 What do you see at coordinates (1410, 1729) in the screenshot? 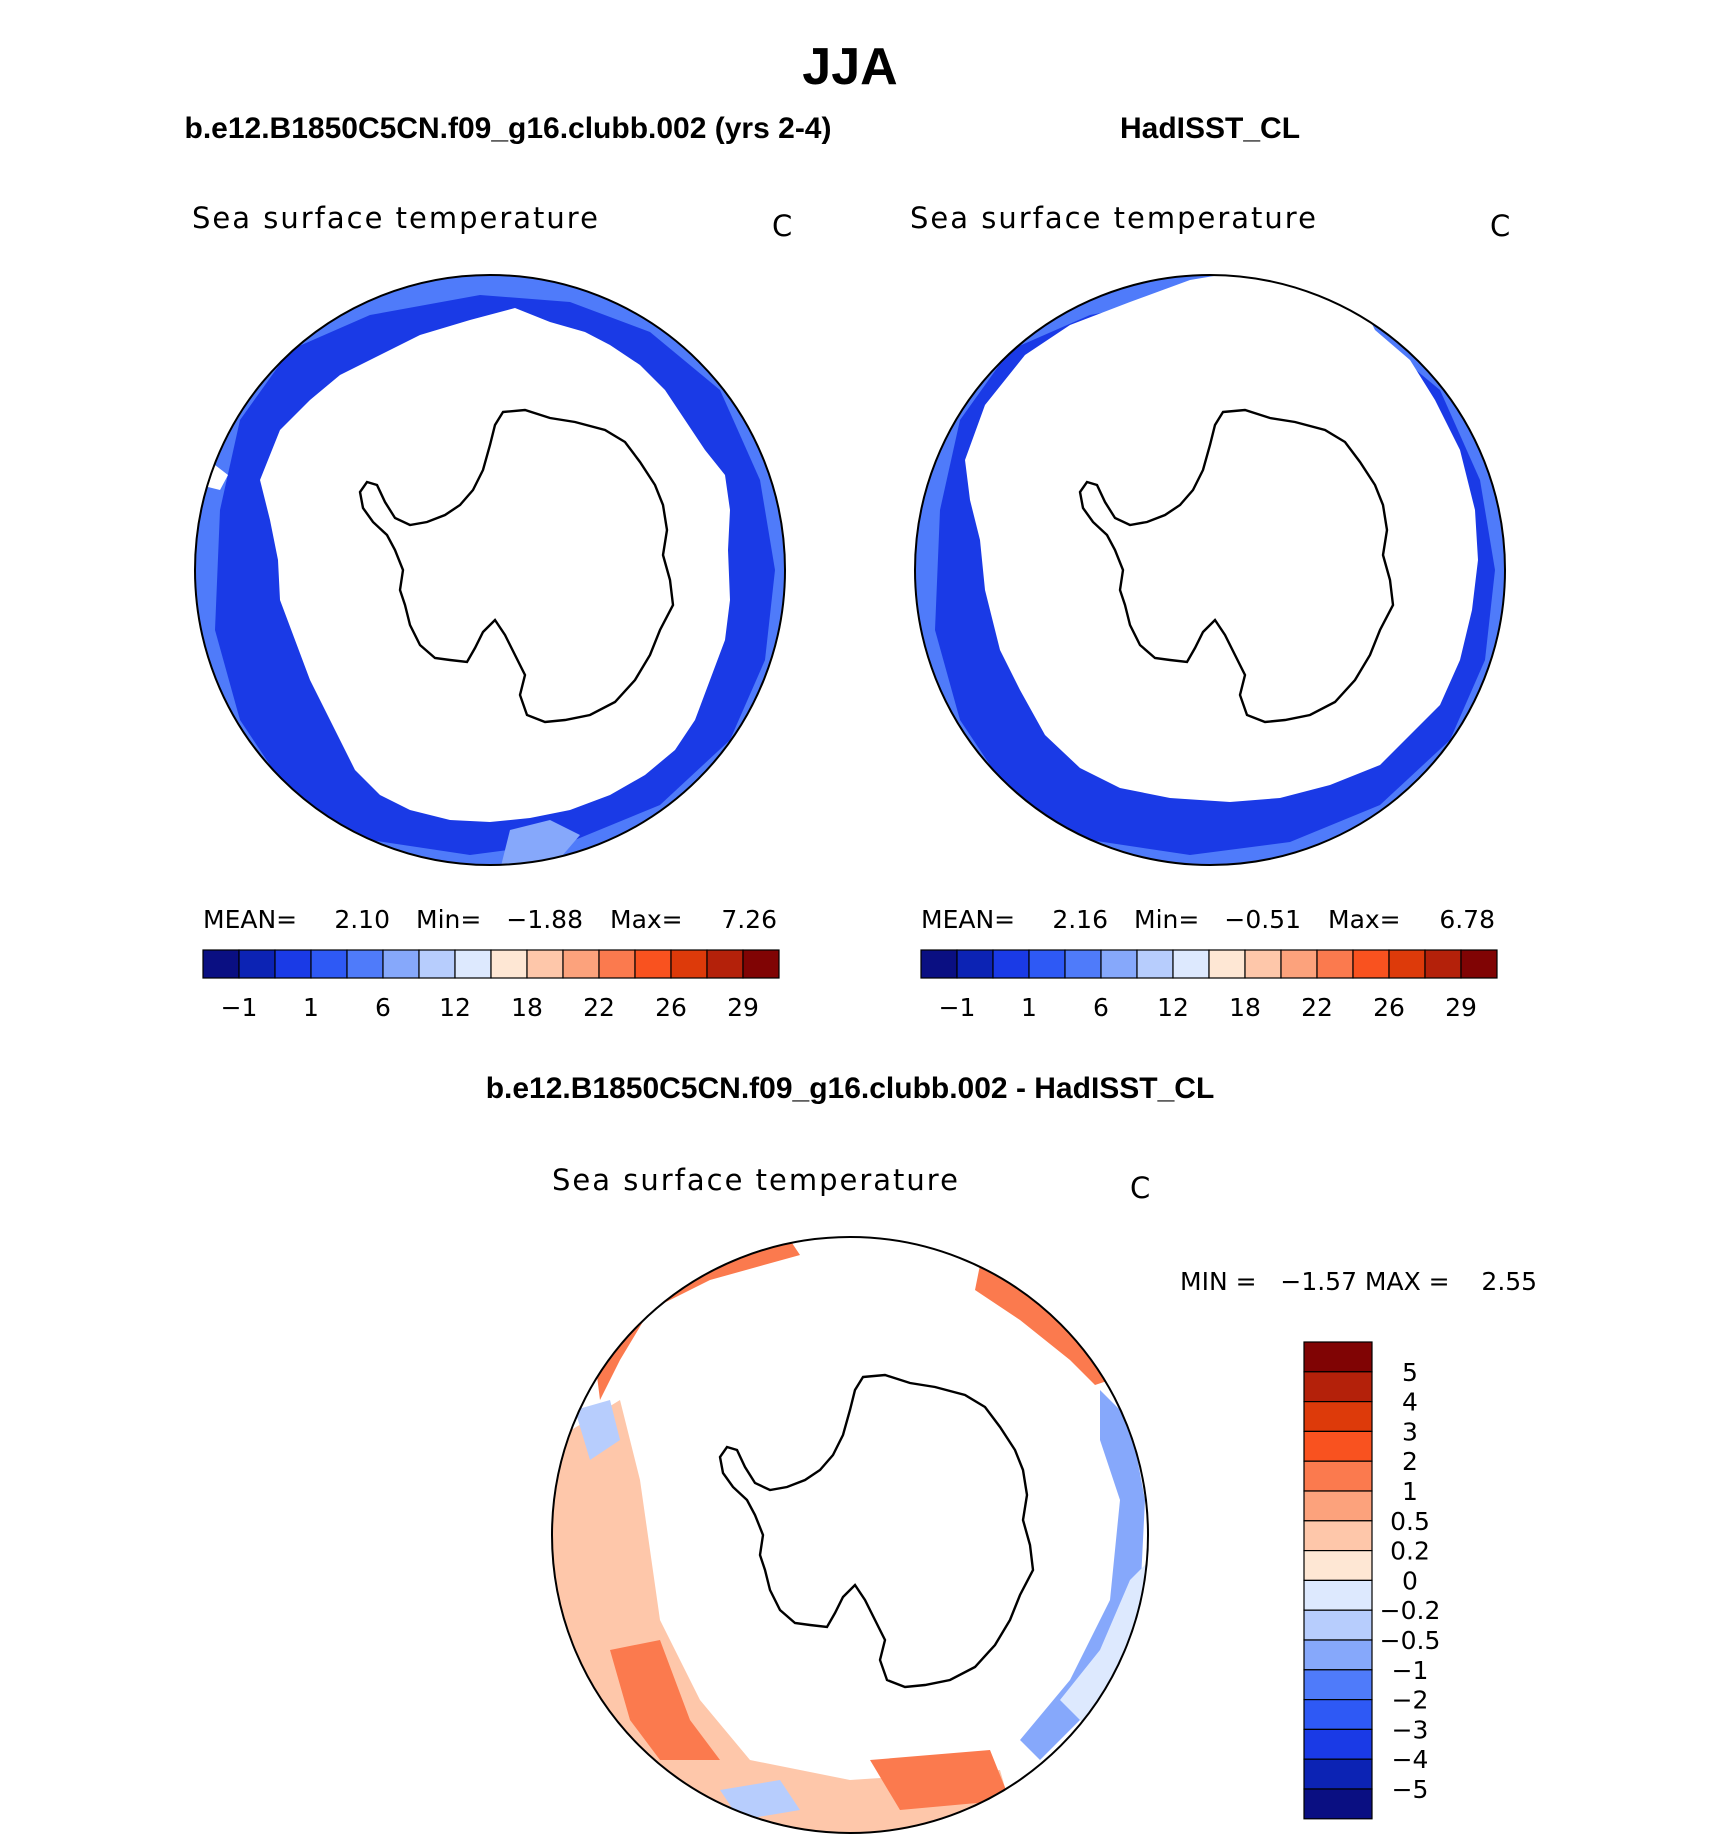
I see `panel-c-colorbar-tick-label: −3` at bounding box center [1410, 1729].